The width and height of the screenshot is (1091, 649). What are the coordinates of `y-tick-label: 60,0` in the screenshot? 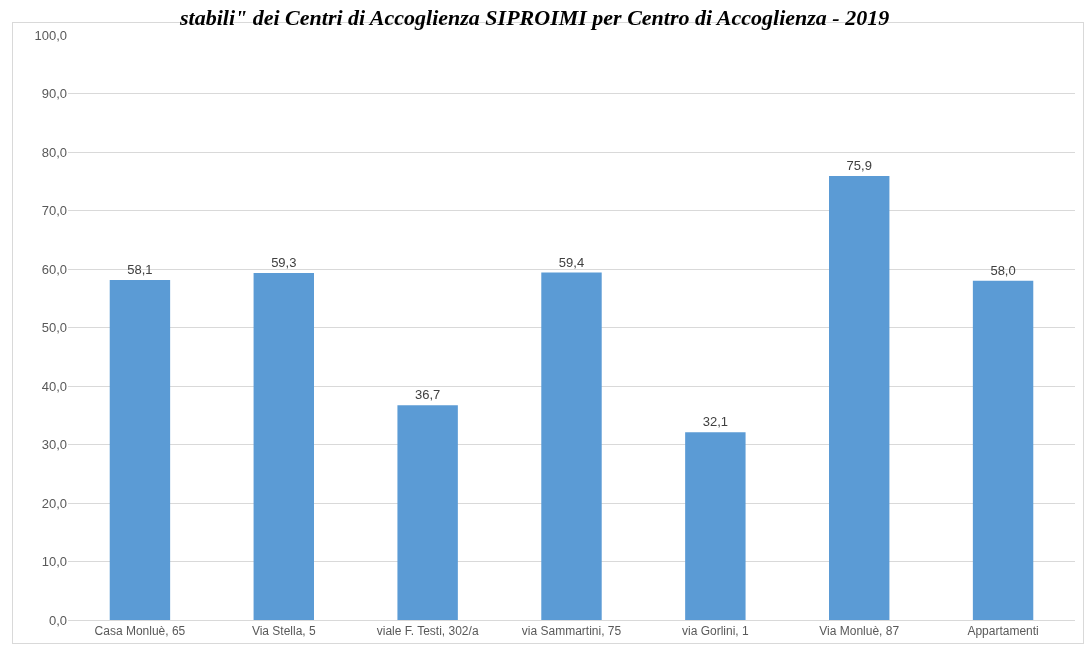 It's located at (54, 269).